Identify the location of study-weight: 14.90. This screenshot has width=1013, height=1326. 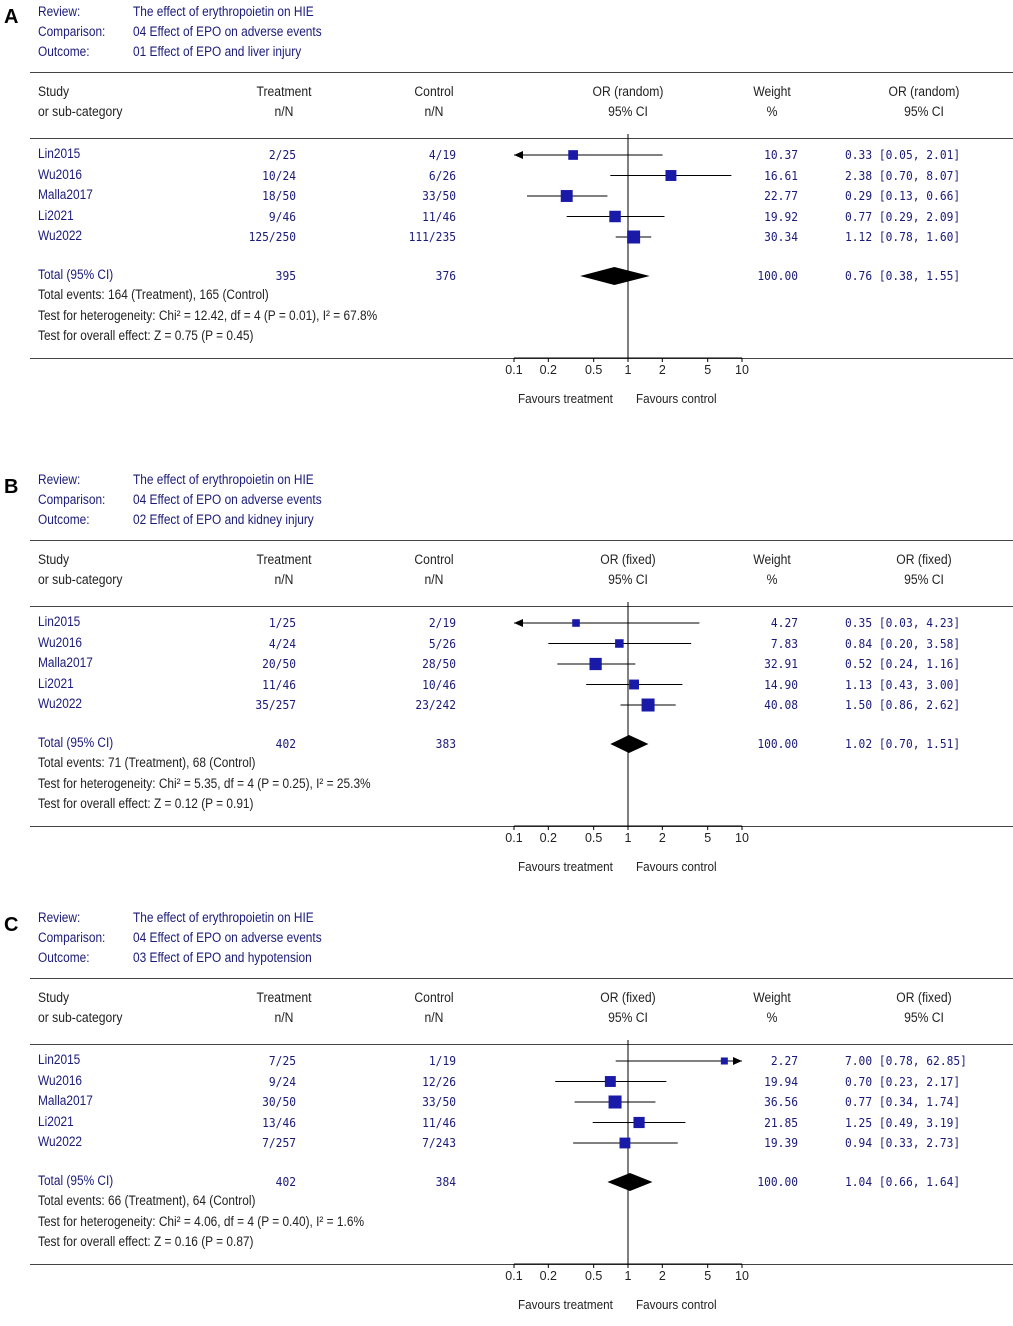
(781, 684).